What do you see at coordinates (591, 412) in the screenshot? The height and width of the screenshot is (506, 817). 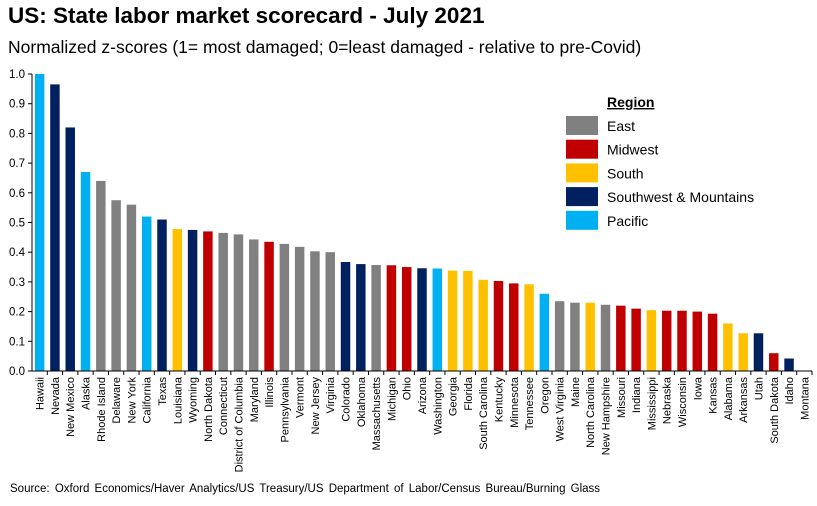 I see `x-tick-label: North Carolina` at bounding box center [591, 412].